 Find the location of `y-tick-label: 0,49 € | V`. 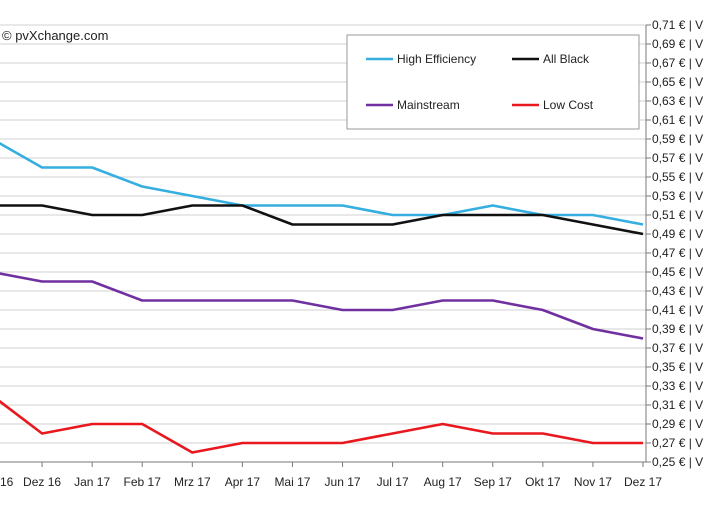

y-tick-label: 0,49 € | V is located at coordinates (677, 234).